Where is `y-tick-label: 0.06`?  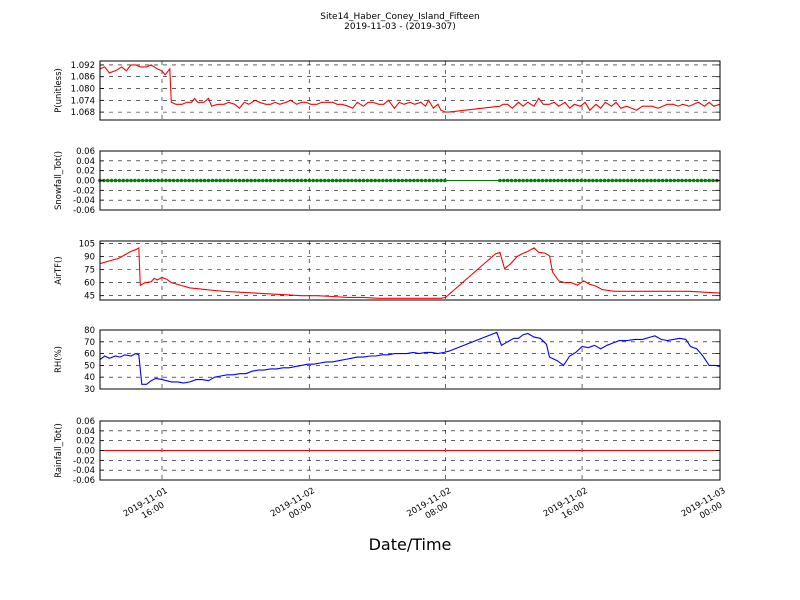
y-tick-label: 0.06 is located at coordinates (85, 152).